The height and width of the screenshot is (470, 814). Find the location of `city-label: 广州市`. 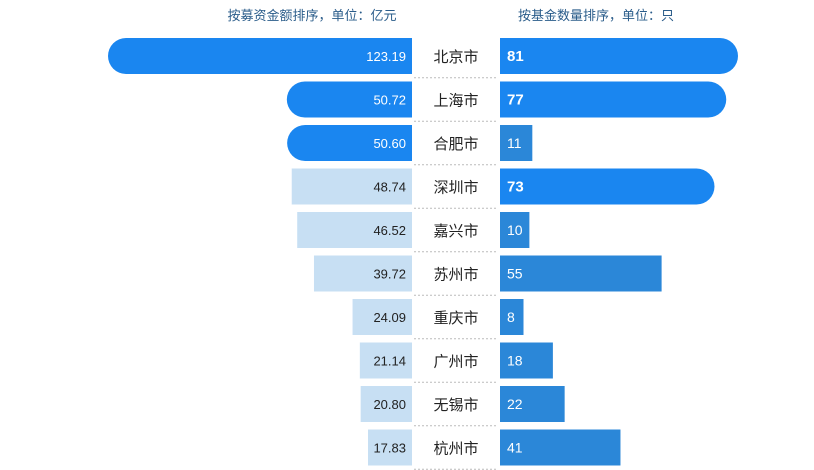

city-label: 广州市 is located at coordinates (455, 362).